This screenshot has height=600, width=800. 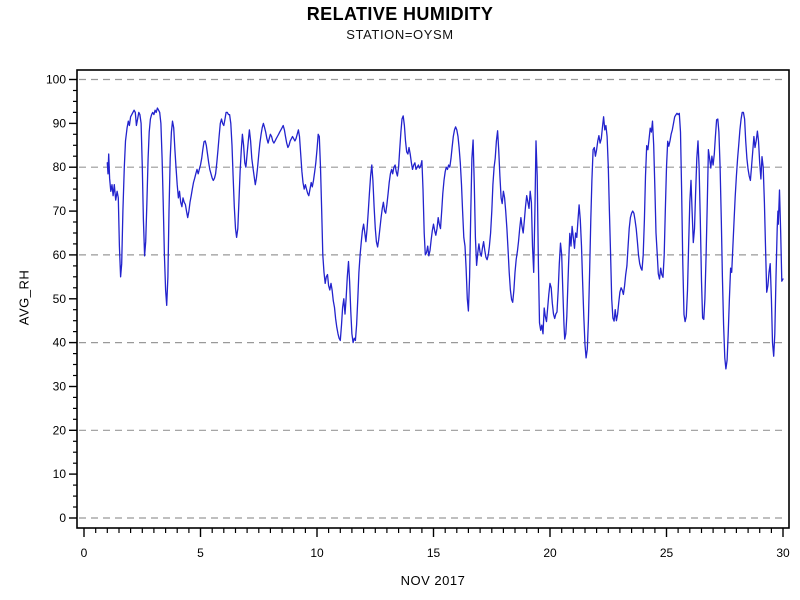 What do you see at coordinates (317, 553) in the screenshot?
I see `x-tick-label: 10` at bounding box center [317, 553].